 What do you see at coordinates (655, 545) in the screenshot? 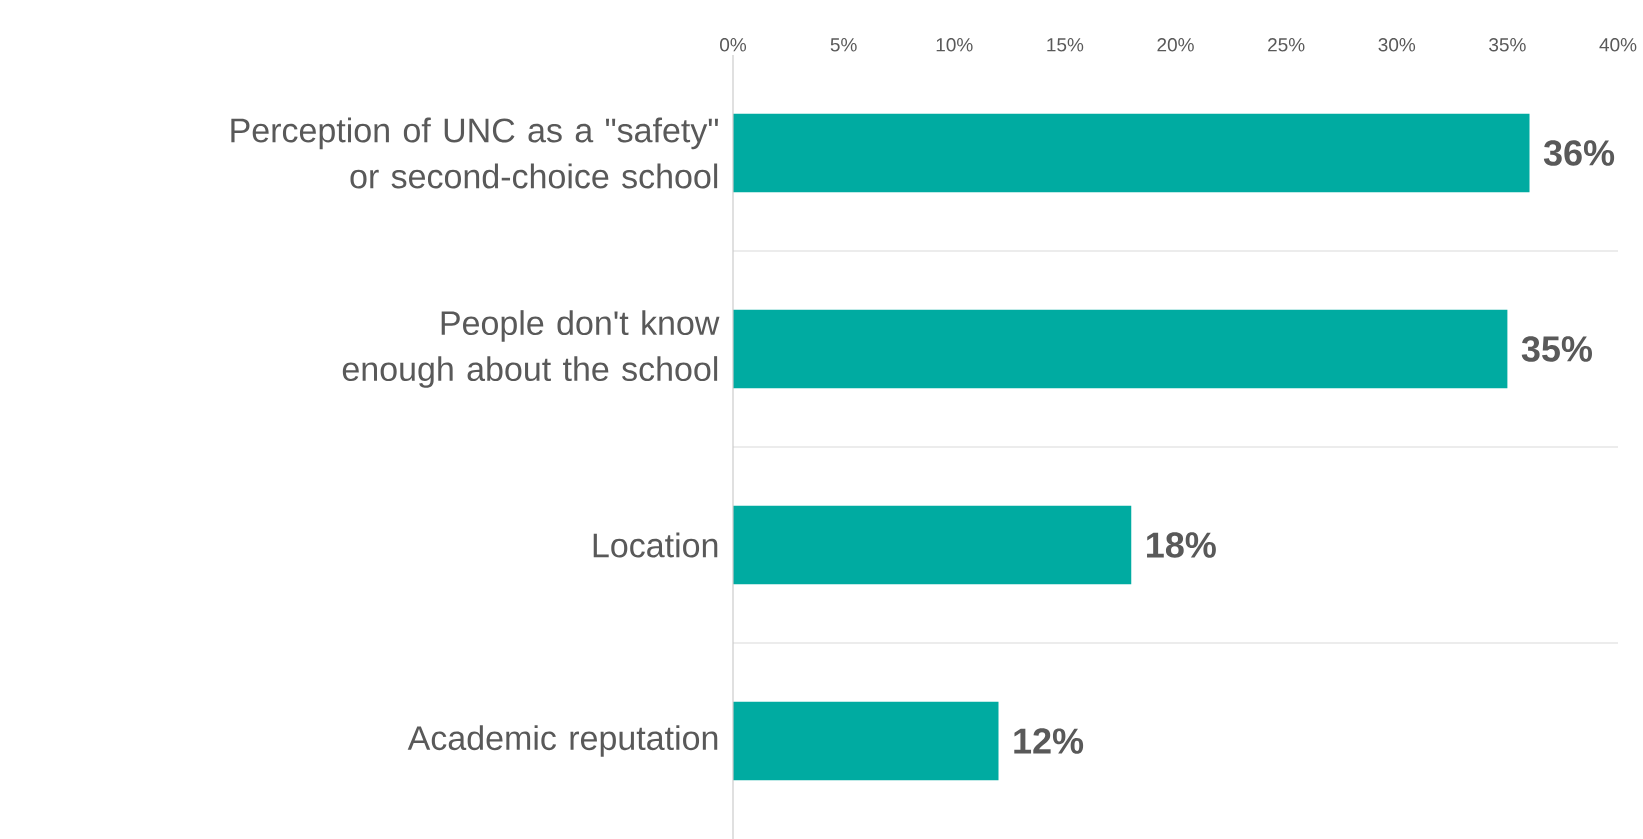
I see `y-tick-label: Location` at bounding box center [655, 545].